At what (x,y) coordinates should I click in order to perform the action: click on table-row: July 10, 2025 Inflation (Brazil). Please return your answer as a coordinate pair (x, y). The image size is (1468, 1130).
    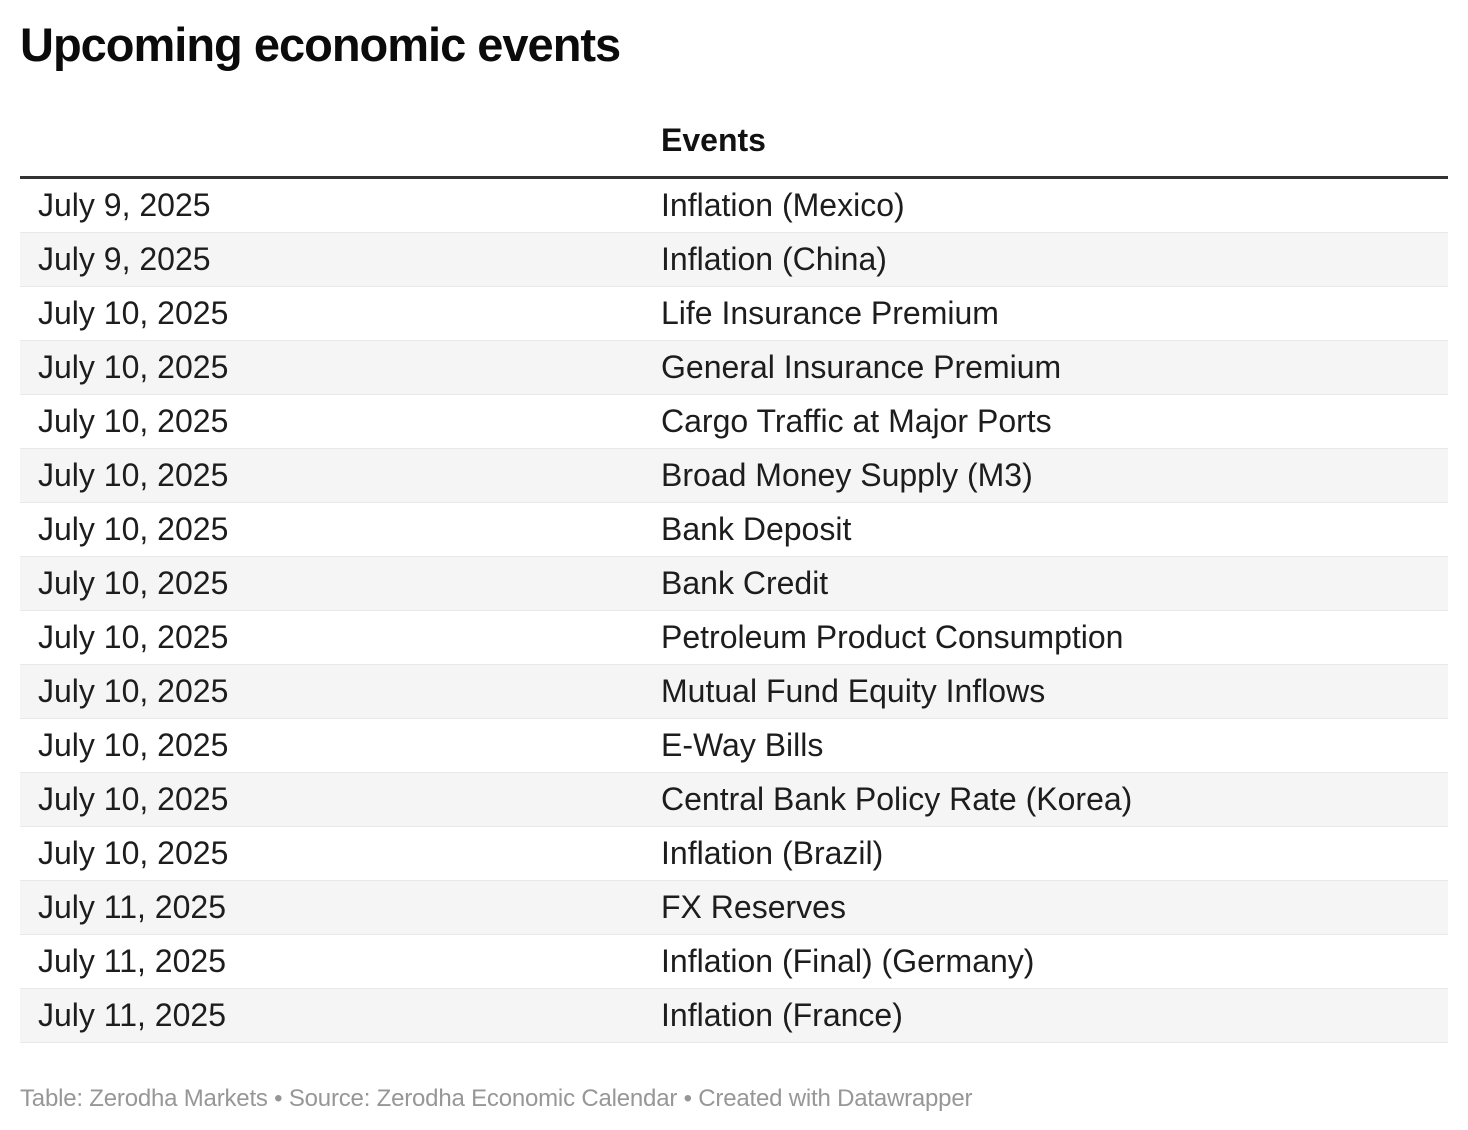
    Looking at the image, I should click on (734, 854).